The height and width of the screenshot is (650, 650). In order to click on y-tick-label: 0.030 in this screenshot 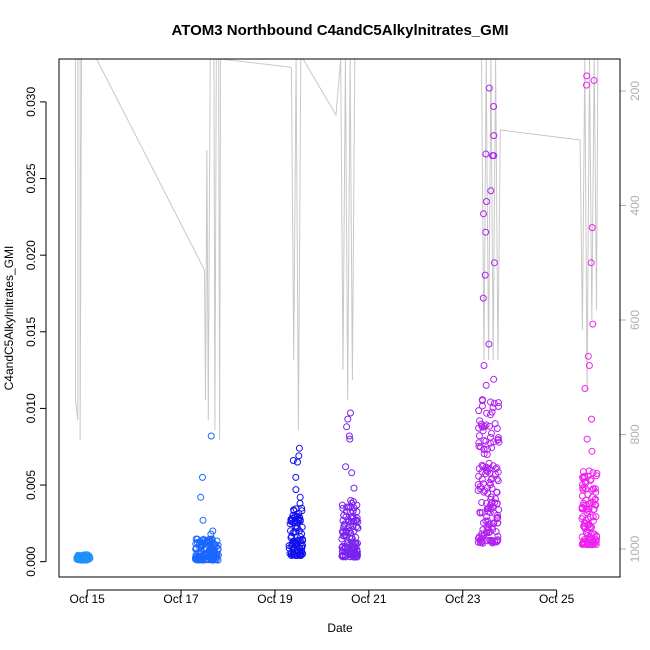, I will do `click(31, 102)`.